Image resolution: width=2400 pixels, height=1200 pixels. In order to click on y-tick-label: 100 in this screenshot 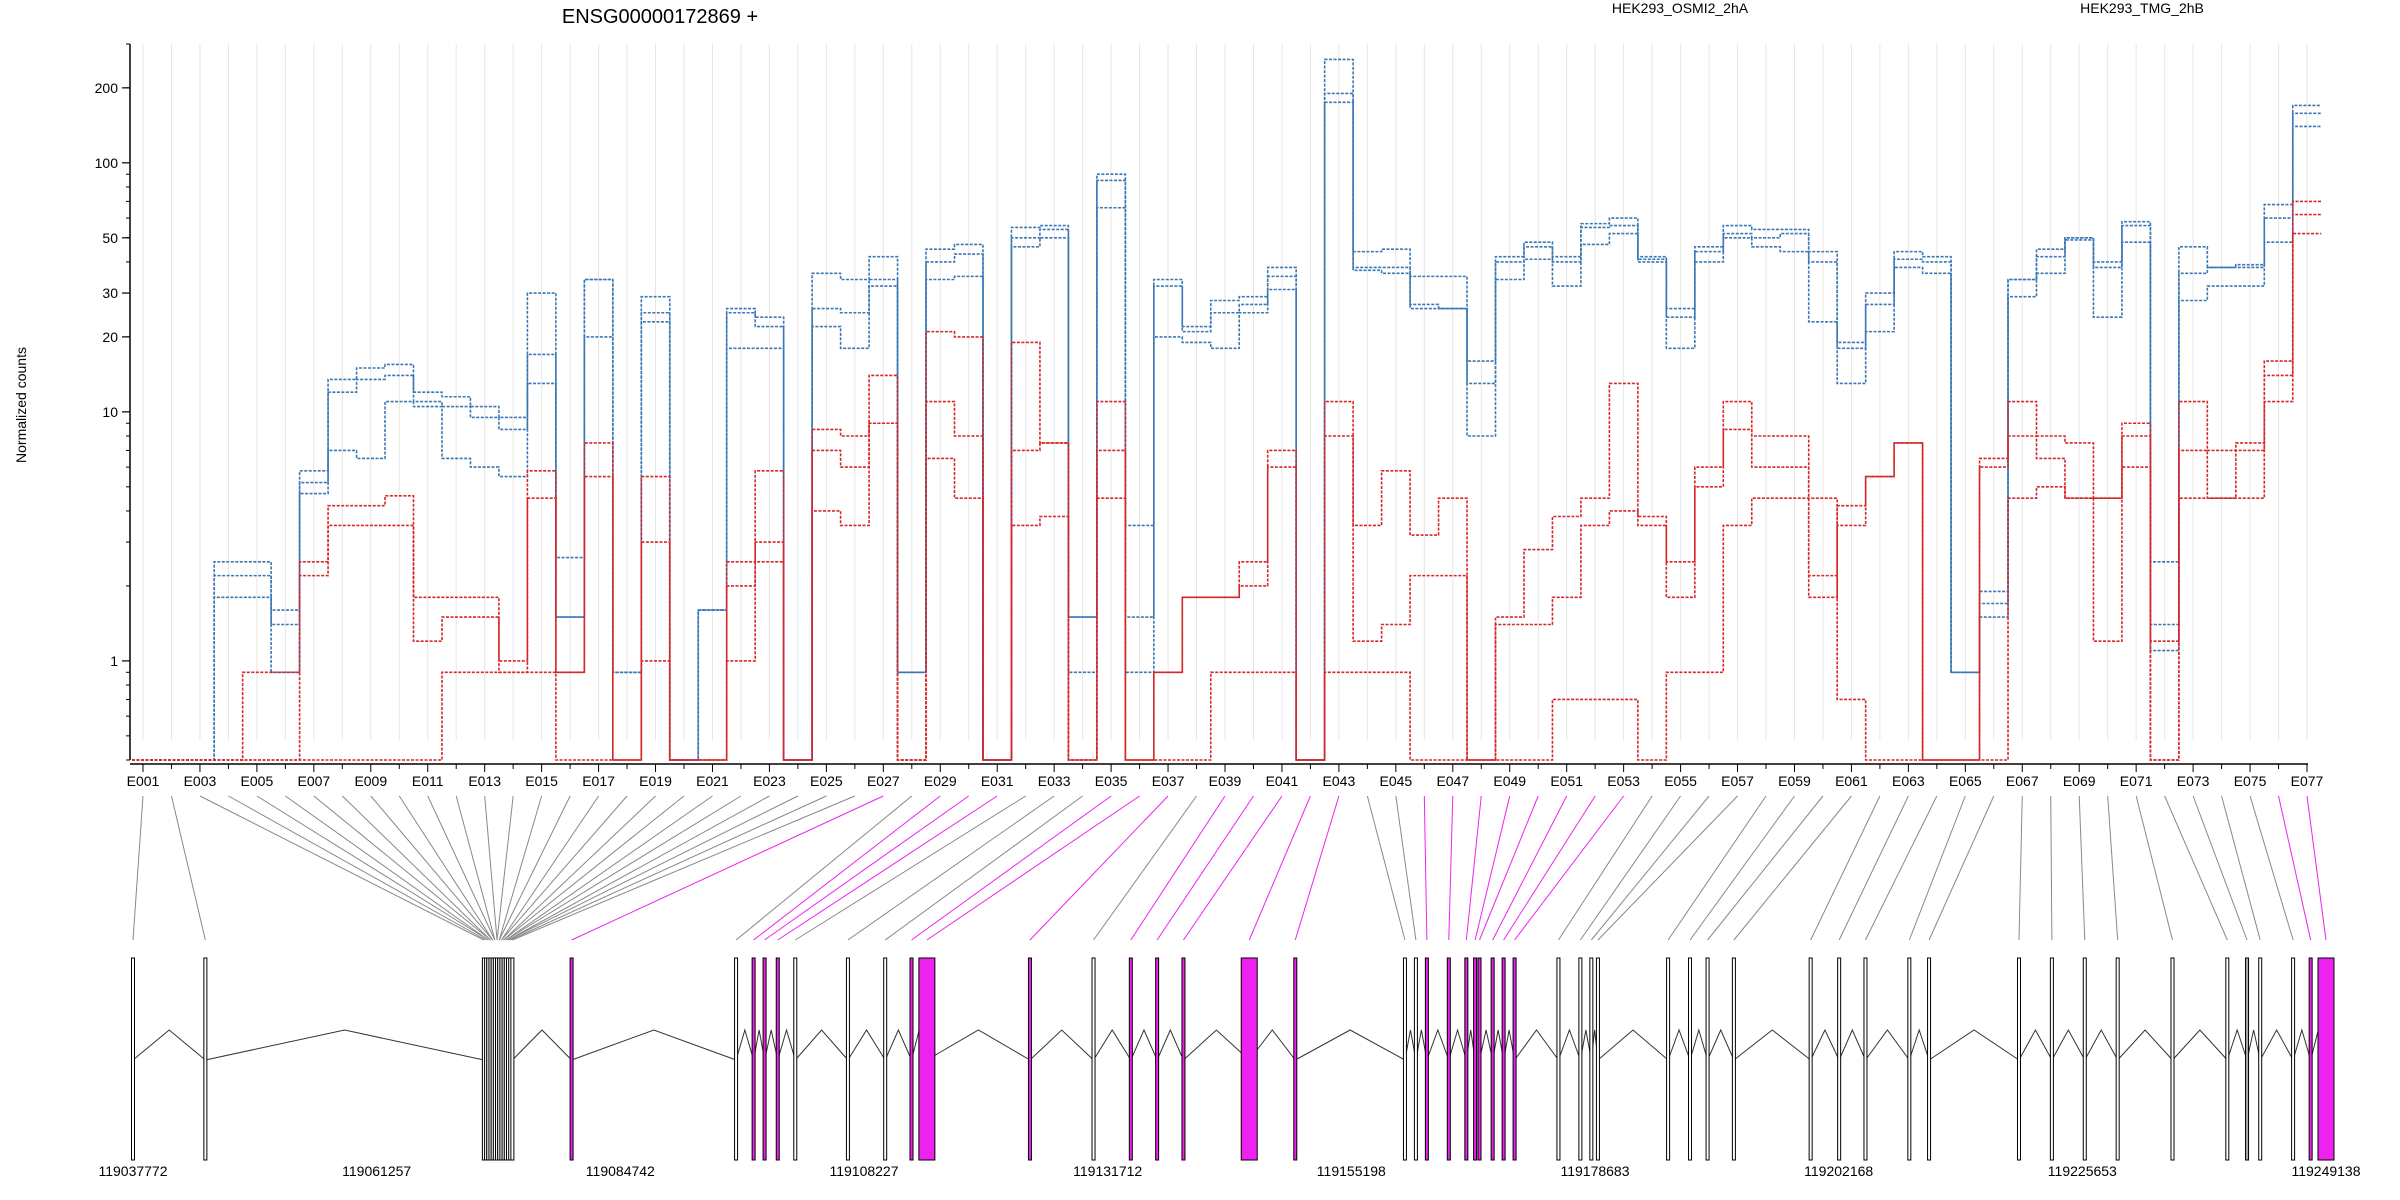, I will do `click(107, 163)`.